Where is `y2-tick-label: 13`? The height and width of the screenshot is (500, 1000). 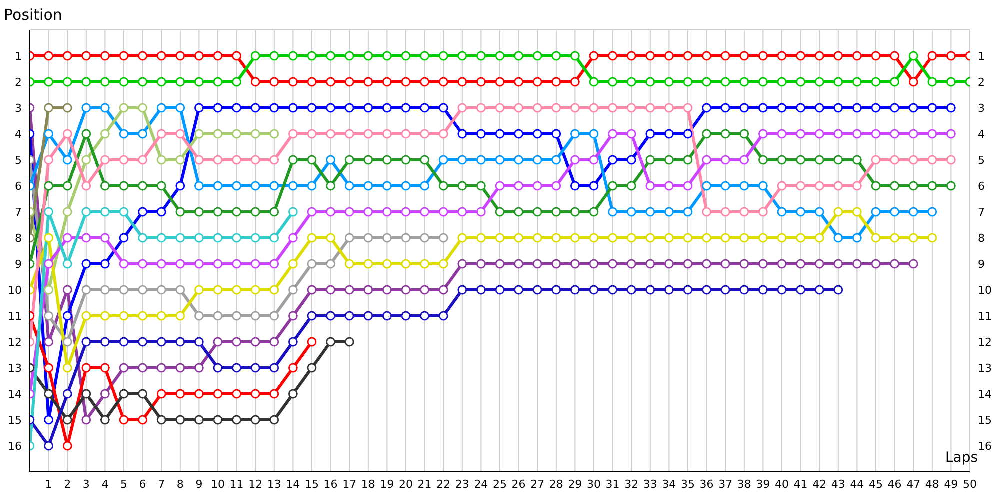
y2-tick-label: 13 is located at coordinates (985, 368).